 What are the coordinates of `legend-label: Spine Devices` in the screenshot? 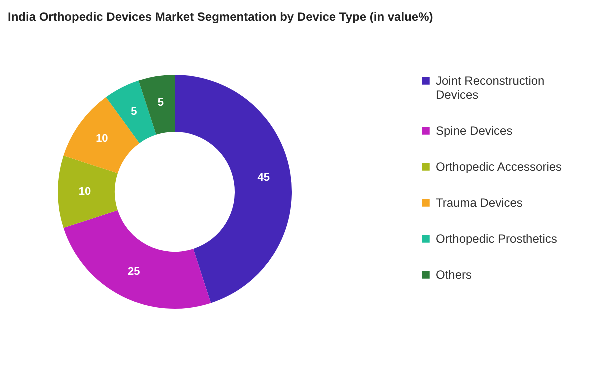 It's located at (474, 131).